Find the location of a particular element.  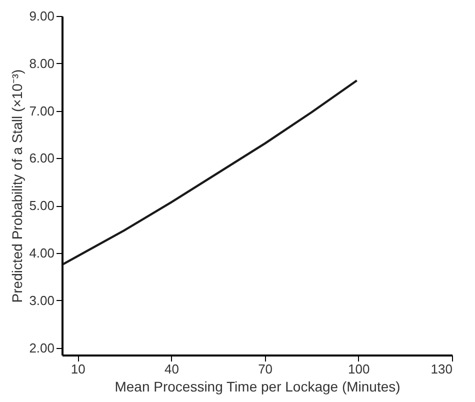

x-tick-label: 70 is located at coordinates (265, 369).